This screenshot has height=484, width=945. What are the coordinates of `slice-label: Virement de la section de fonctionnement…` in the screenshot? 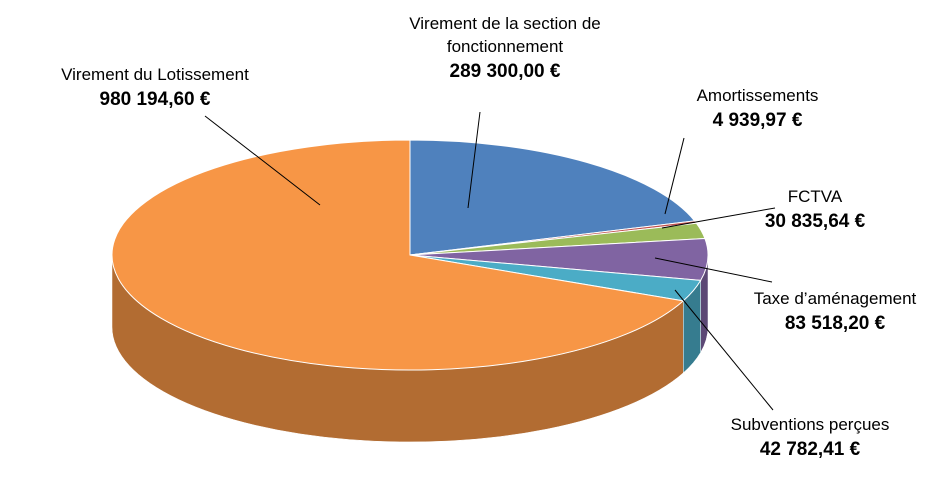 It's located at (505, 49).